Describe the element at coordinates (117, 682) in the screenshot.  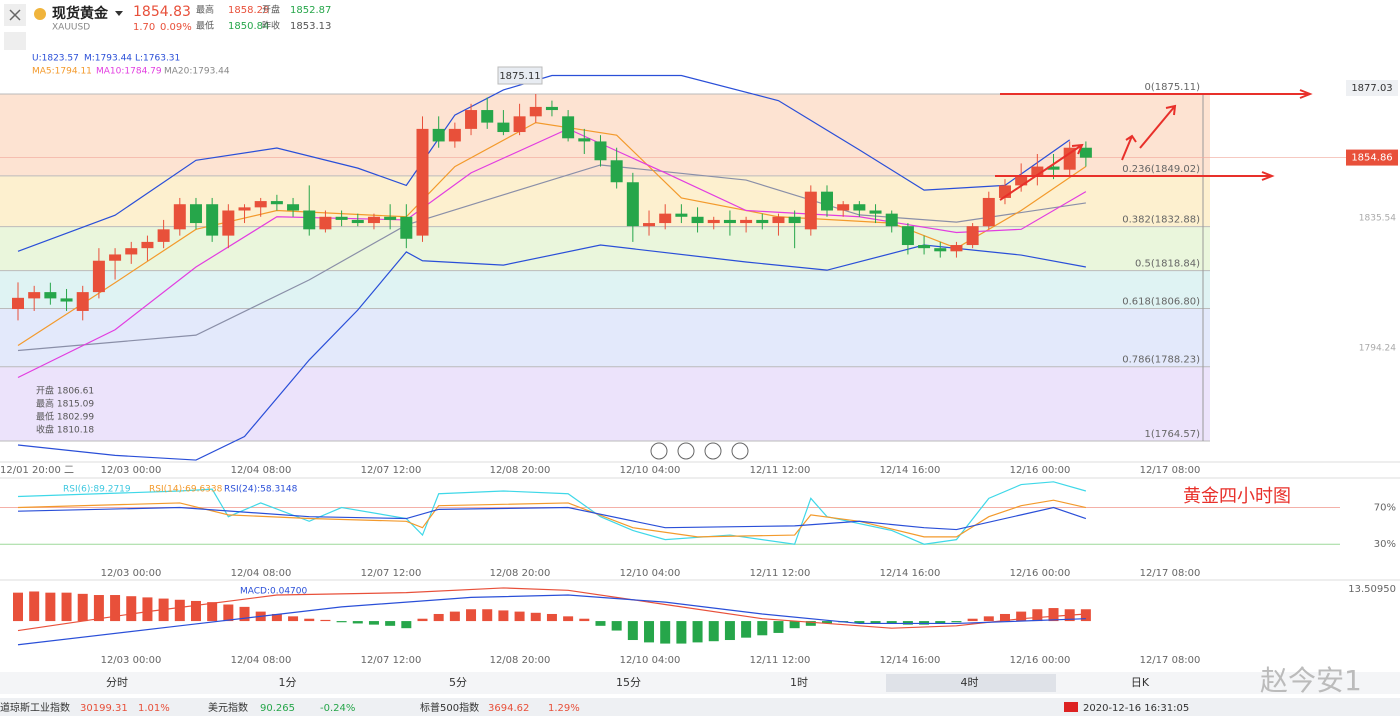
I see `timeframe-tab: 分时` at that location.